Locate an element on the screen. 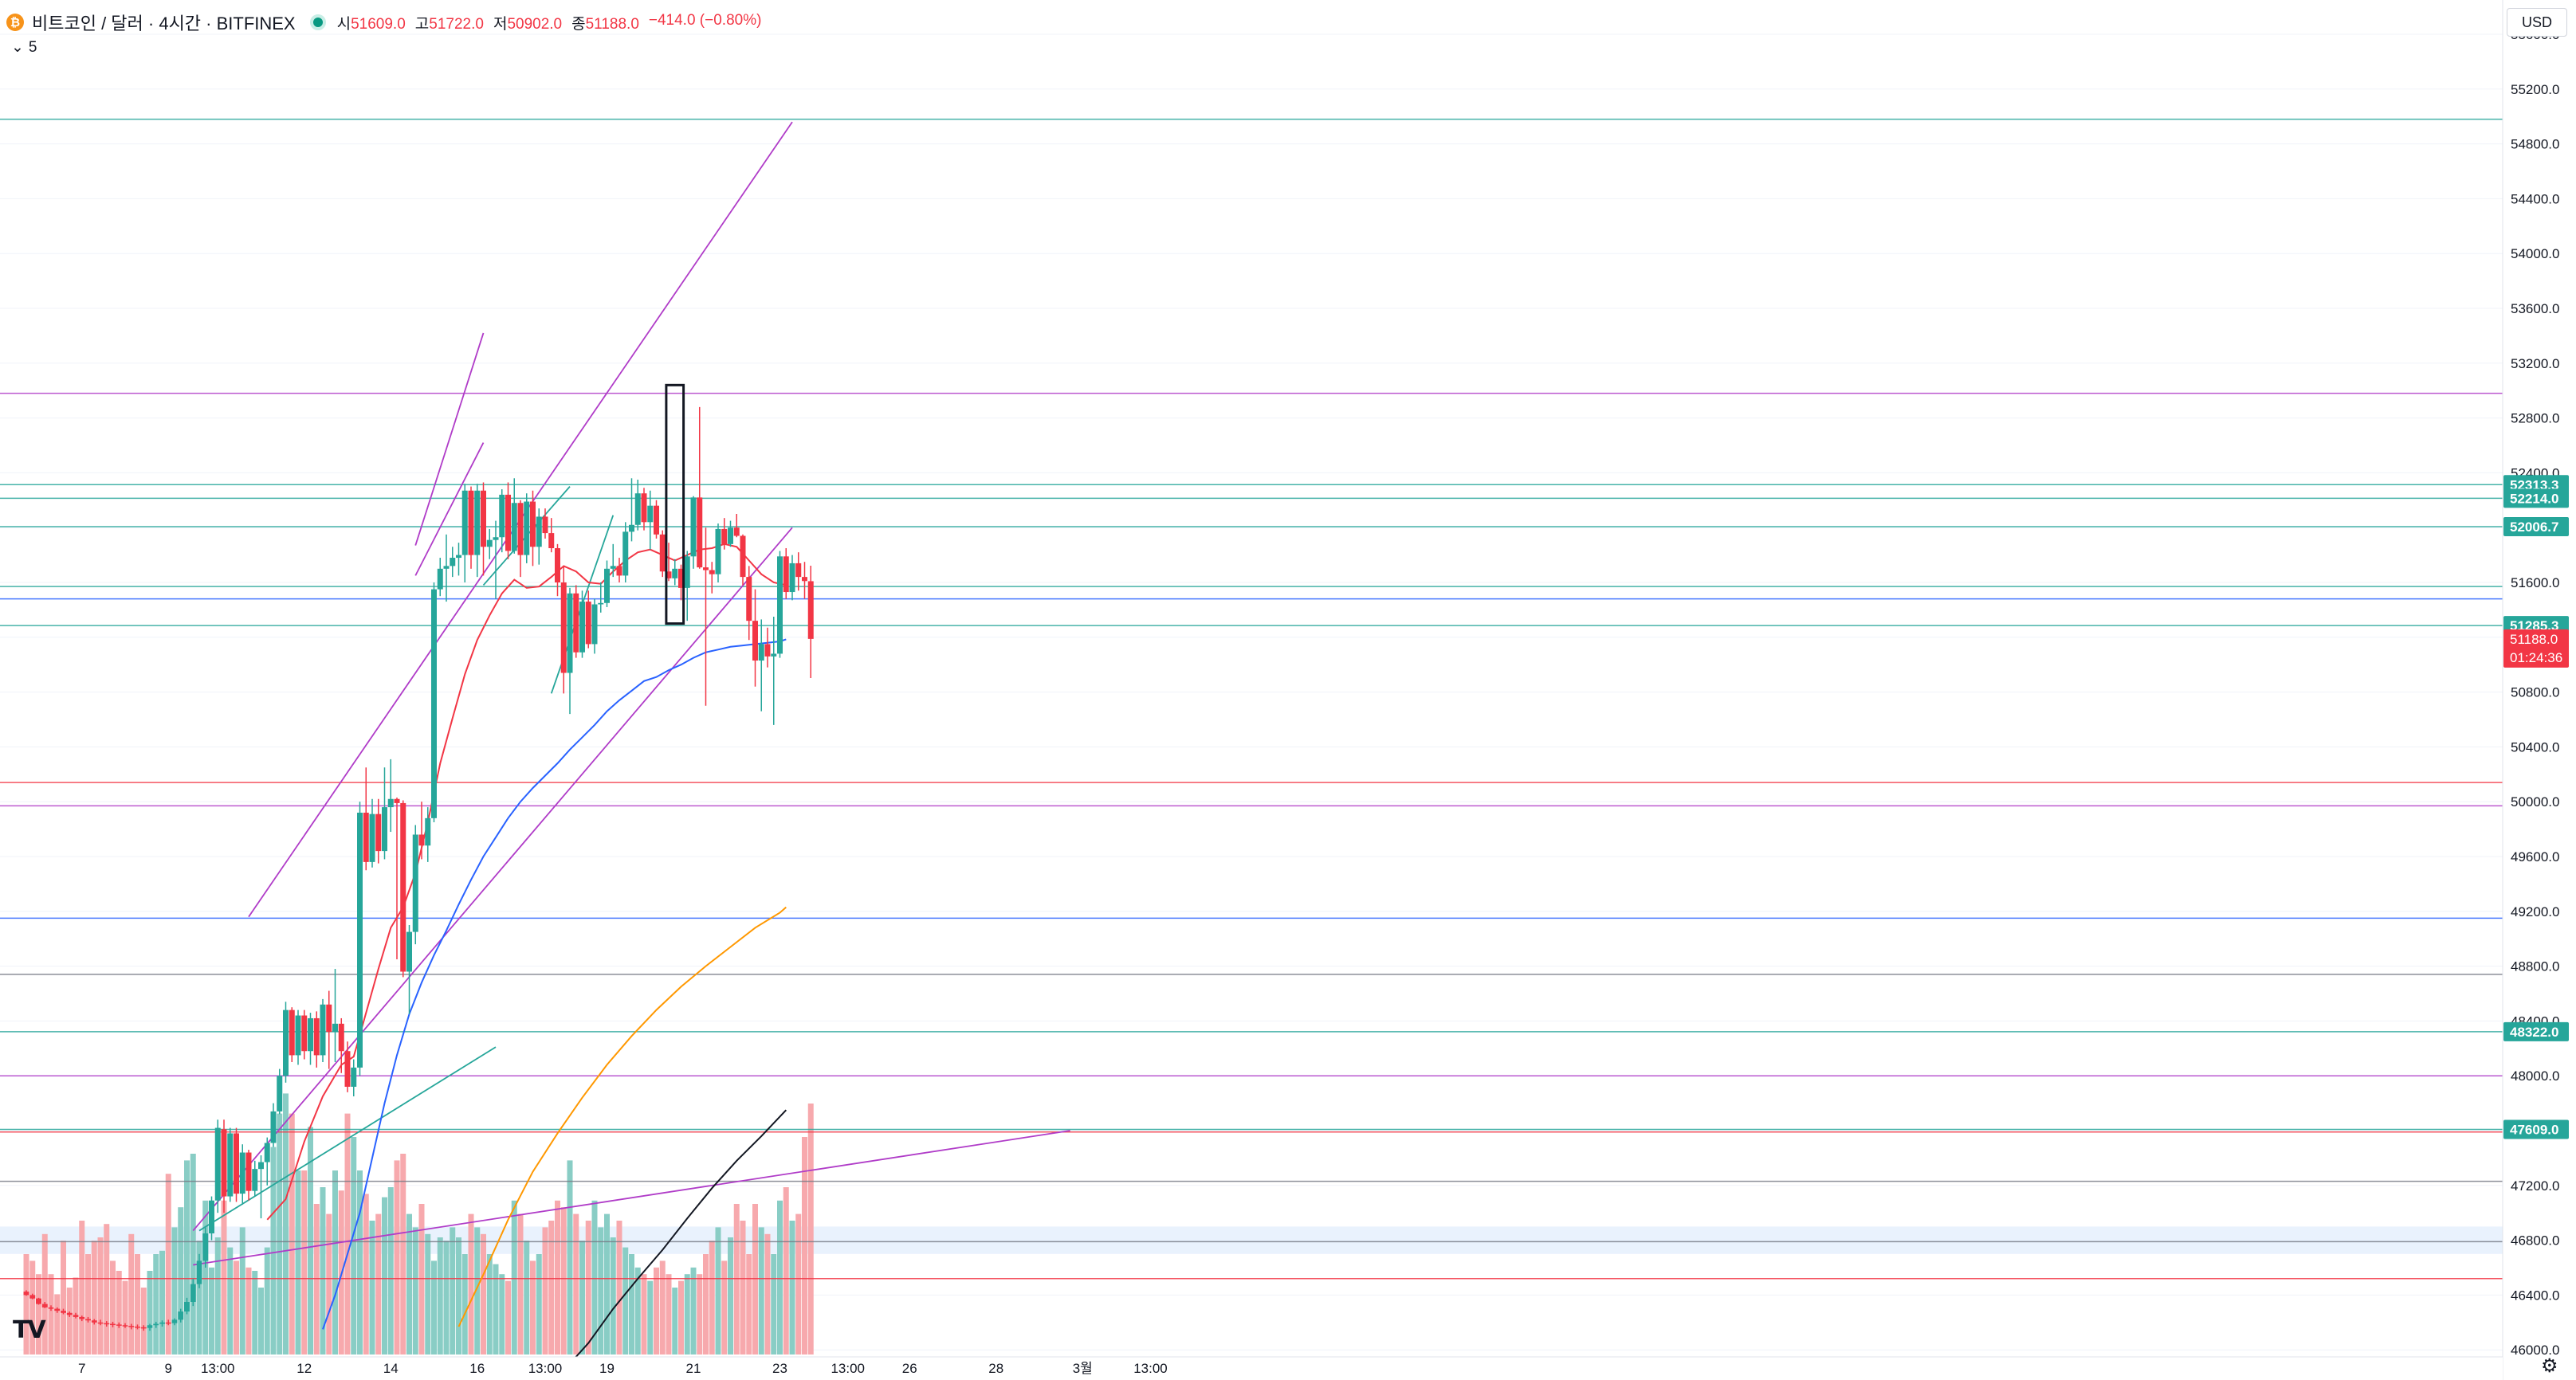  level-price-label: 47609.0 is located at coordinates (2534, 1129).